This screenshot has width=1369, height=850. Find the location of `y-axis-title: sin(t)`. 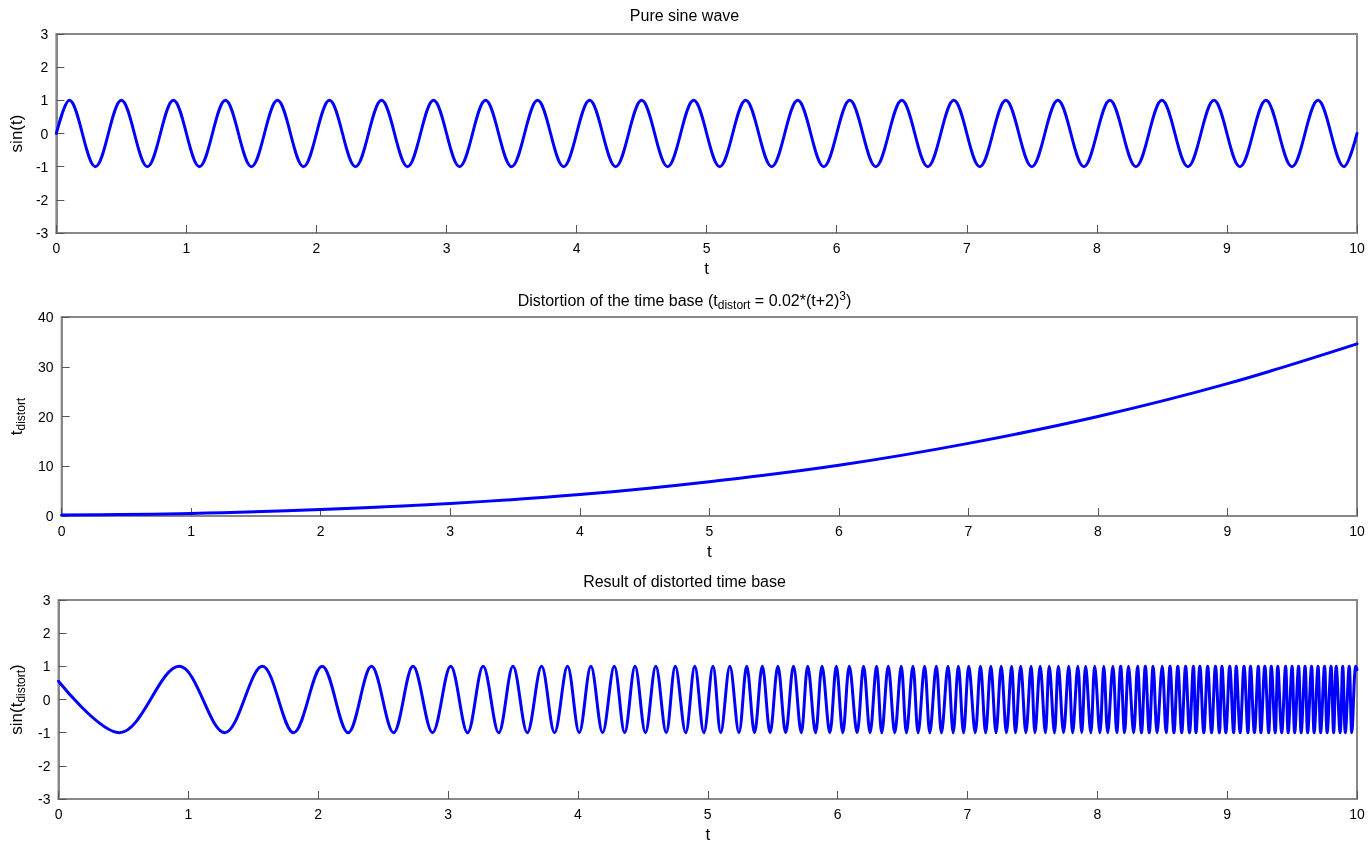

y-axis-title: sin(t) is located at coordinates (16, 133).